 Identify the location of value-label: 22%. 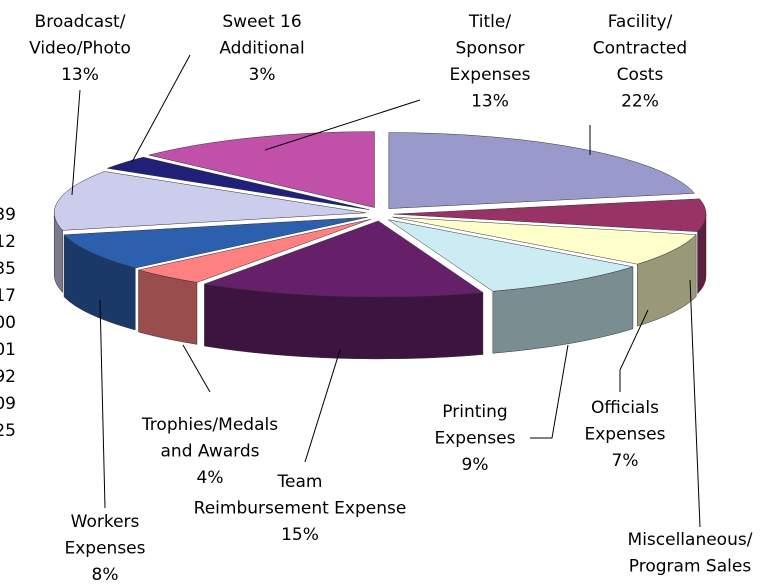
(640, 102).